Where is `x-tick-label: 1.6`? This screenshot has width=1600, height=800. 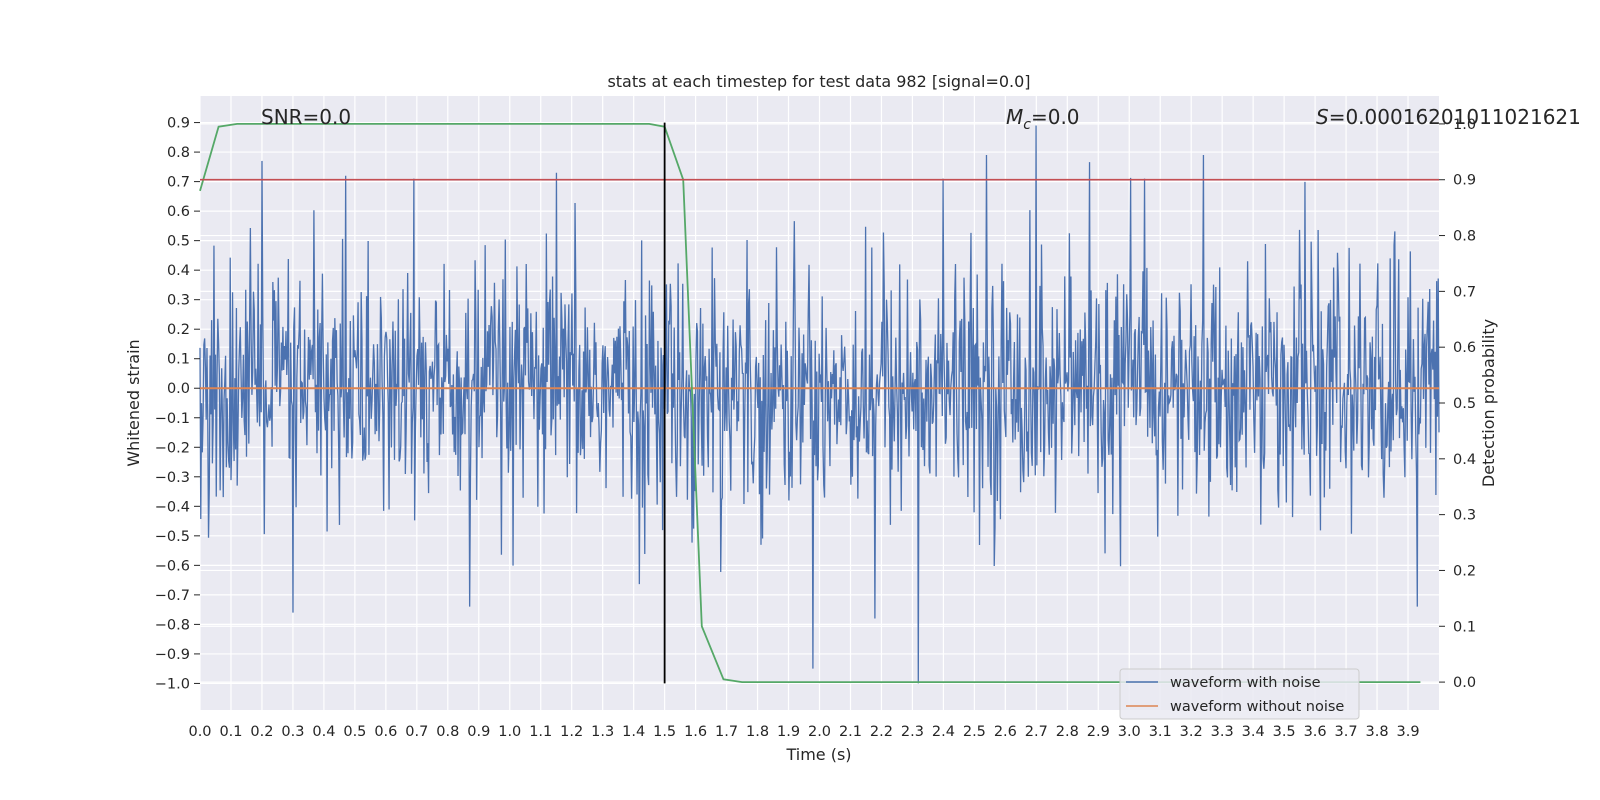 x-tick-label: 1.6 is located at coordinates (695, 732).